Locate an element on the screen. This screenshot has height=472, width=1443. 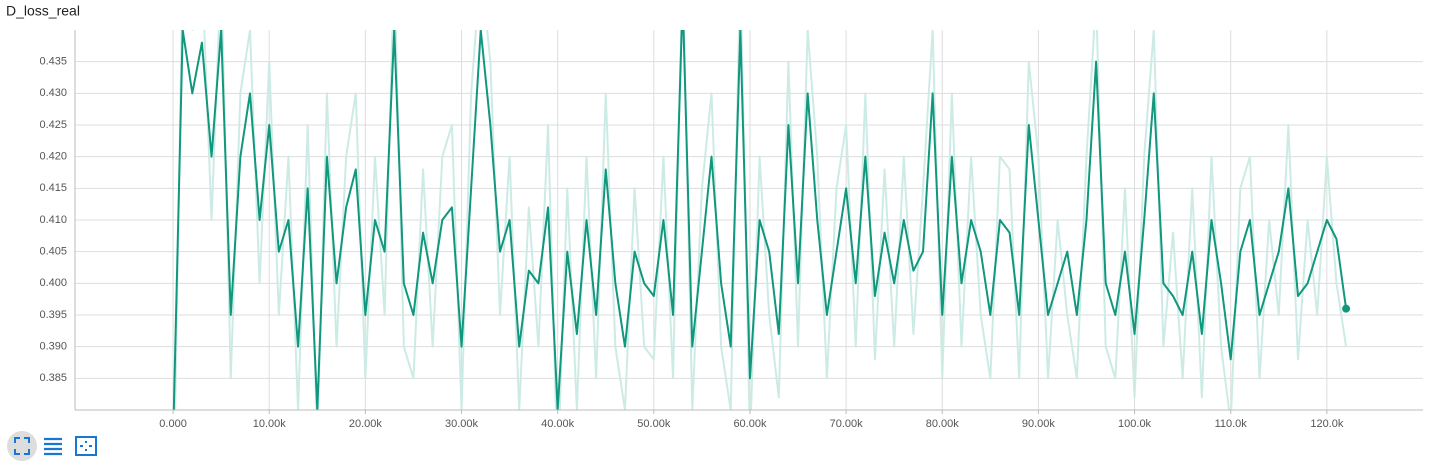
y-tick-label: 0.415 is located at coordinates (53, 188).